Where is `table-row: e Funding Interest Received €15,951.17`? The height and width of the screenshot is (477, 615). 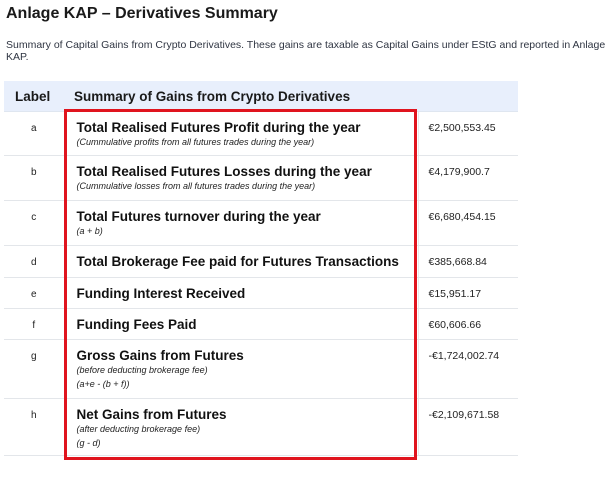 table-row: e Funding Interest Received €15,951.17 is located at coordinates (261, 293).